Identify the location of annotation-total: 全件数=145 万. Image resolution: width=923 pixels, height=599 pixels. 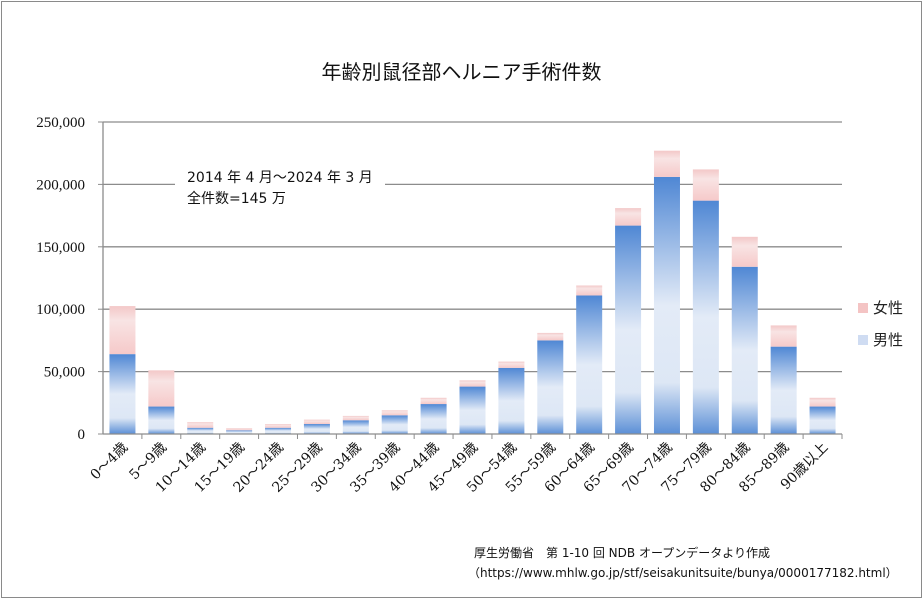
(236, 199).